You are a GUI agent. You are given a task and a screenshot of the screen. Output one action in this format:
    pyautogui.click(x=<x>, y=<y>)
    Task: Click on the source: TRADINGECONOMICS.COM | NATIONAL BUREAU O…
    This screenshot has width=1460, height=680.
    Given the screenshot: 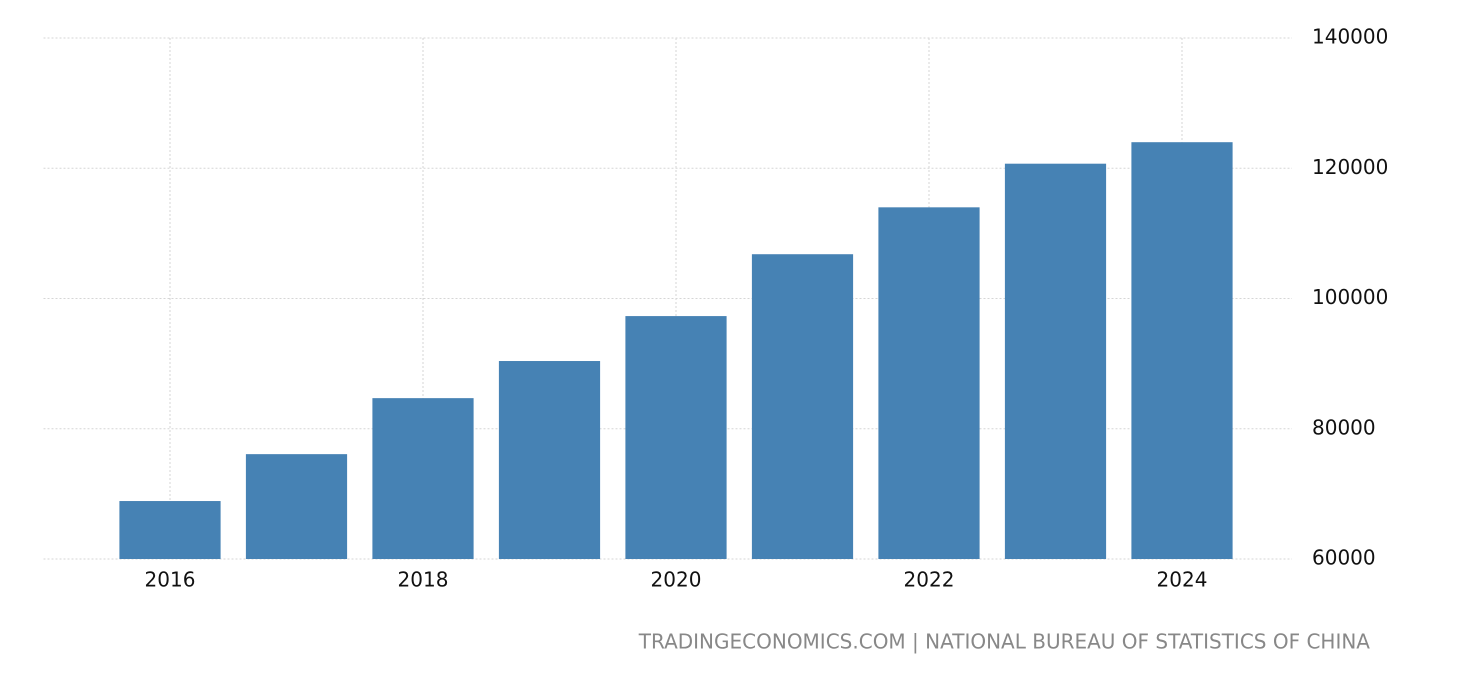 What is the action you would take?
    pyautogui.click(x=1004, y=642)
    